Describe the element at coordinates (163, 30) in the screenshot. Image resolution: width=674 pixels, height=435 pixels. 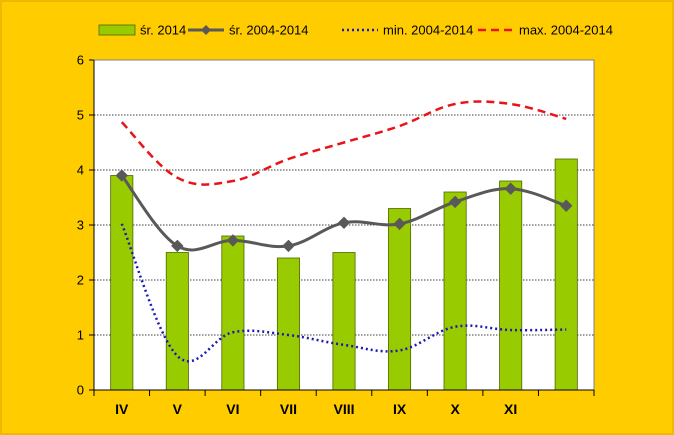
I see `legend-label: śr. 2014` at that location.